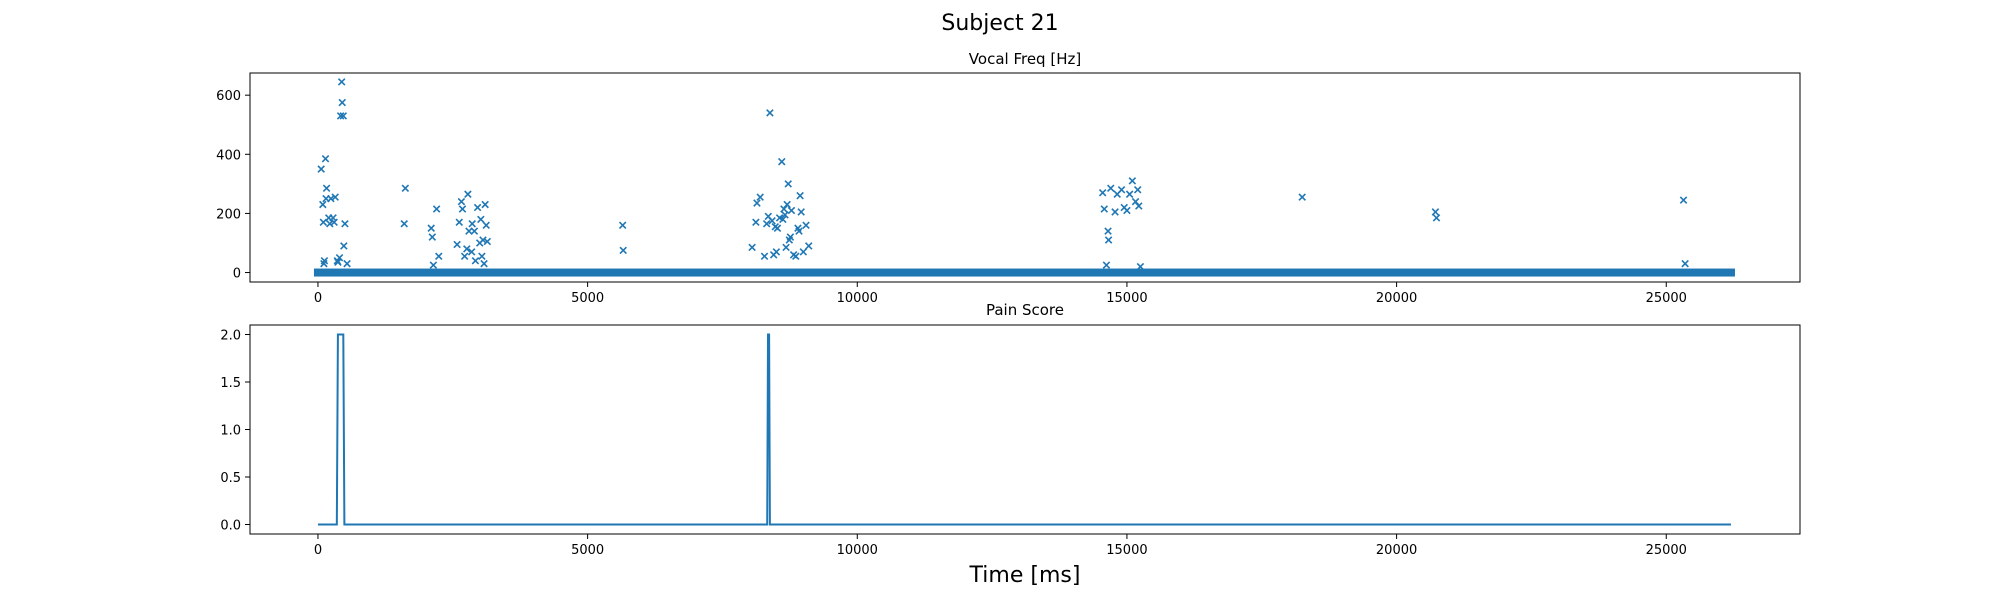 The image size is (2000, 600). I want to click on y-tick-label: 2.0, so click(230, 336).